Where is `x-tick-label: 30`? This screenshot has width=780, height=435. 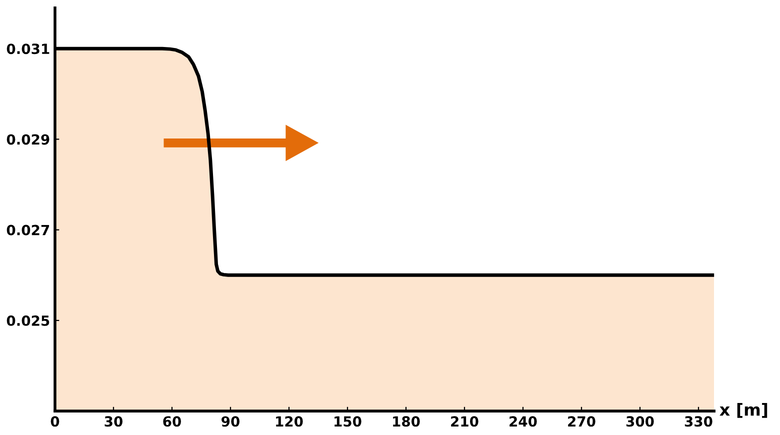
x-tick-label: 30 is located at coordinates (113, 421).